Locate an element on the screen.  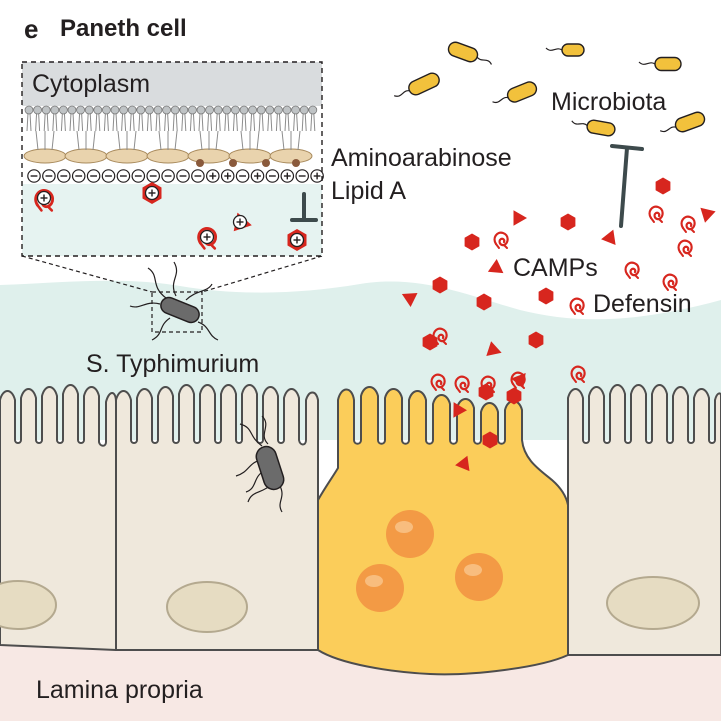
lamina-propria-label: Lamina propria is located at coordinates (119, 690).